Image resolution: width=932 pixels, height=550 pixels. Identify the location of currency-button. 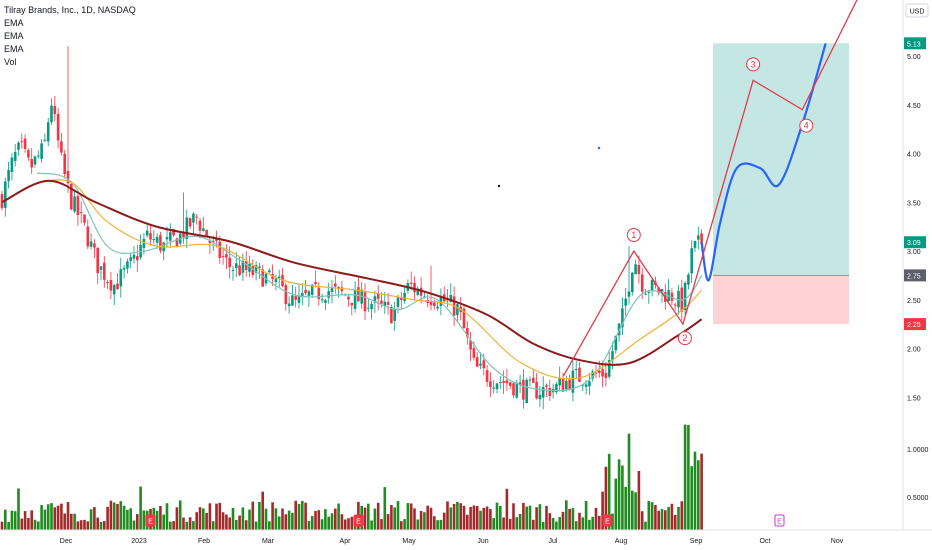
(917, 10).